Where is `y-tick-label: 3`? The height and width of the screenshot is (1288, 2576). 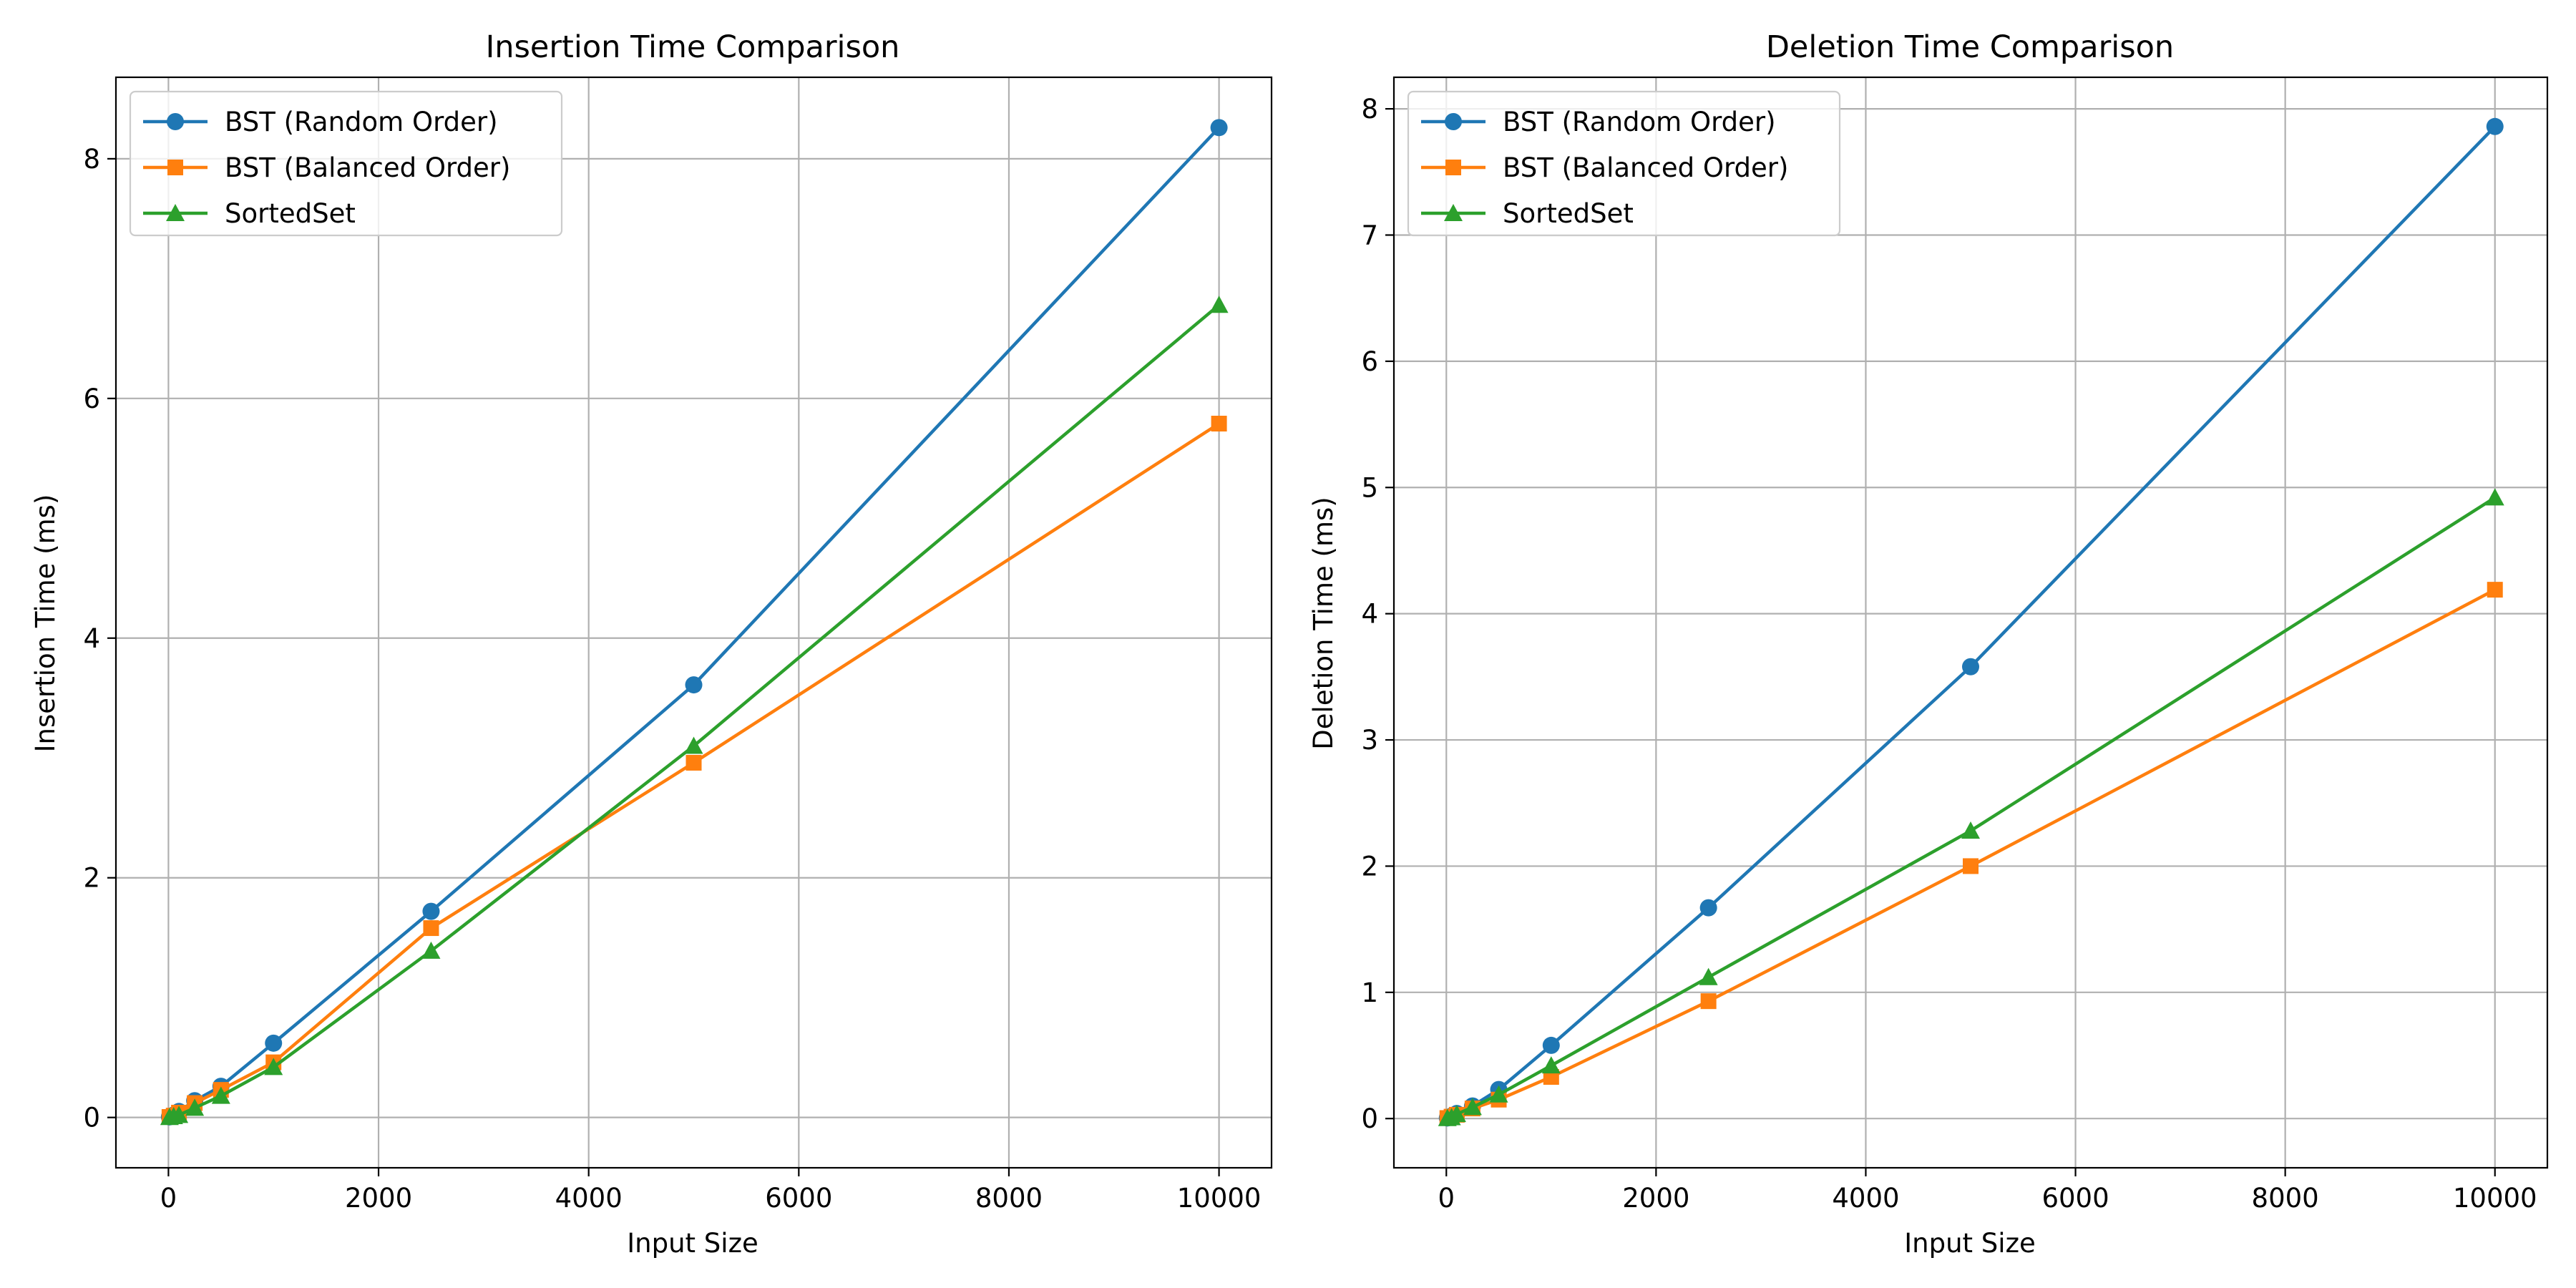 y-tick-label: 3 is located at coordinates (1369, 740).